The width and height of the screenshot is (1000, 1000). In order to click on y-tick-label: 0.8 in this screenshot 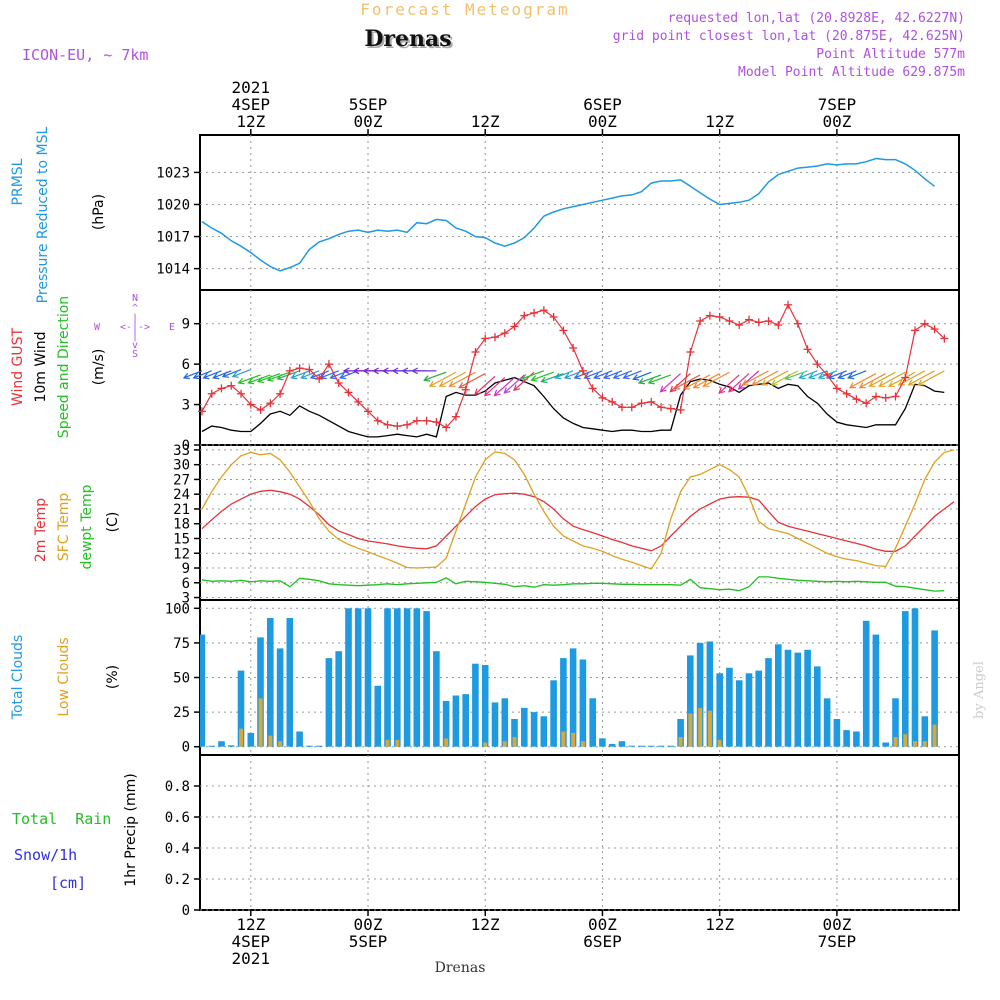, I will do `click(177, 787)`.